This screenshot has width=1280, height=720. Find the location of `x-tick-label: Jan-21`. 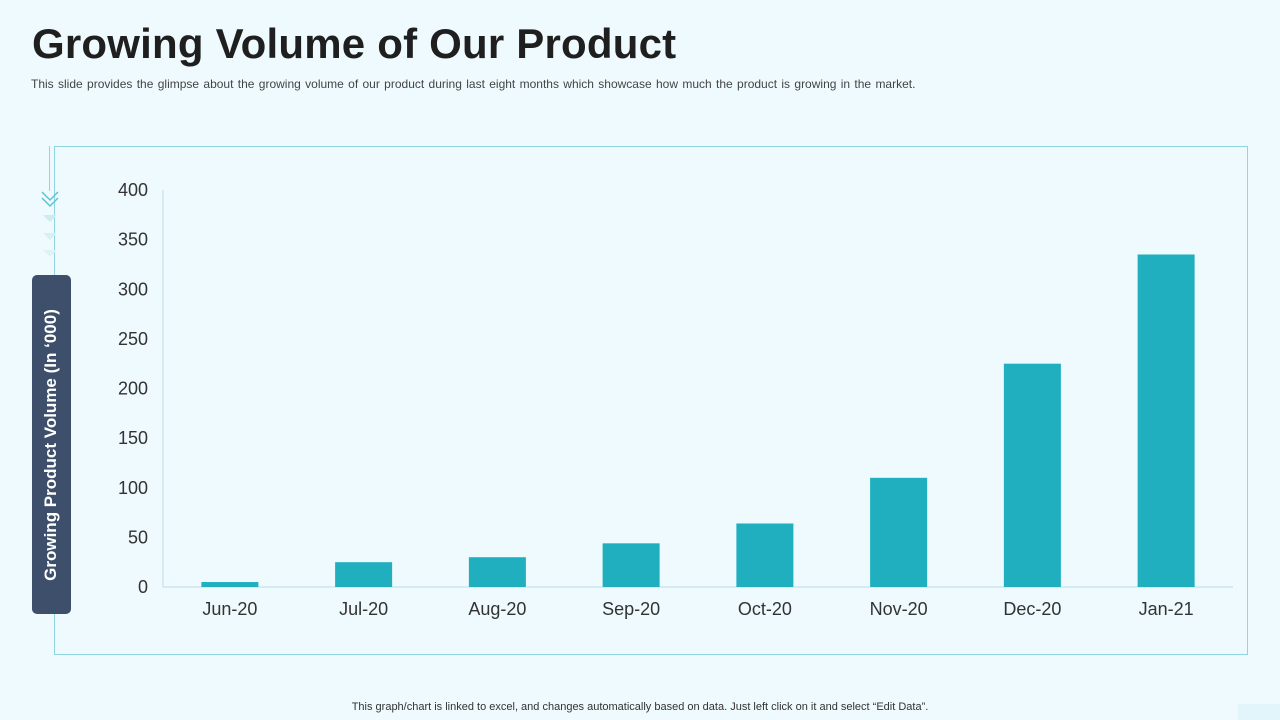

x-tick-label: Jan-21 is located at coordinates (1166, 609).